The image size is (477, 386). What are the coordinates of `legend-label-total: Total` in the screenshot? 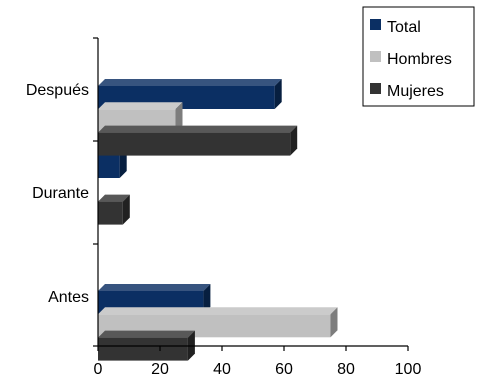 It's located at (404, 27).